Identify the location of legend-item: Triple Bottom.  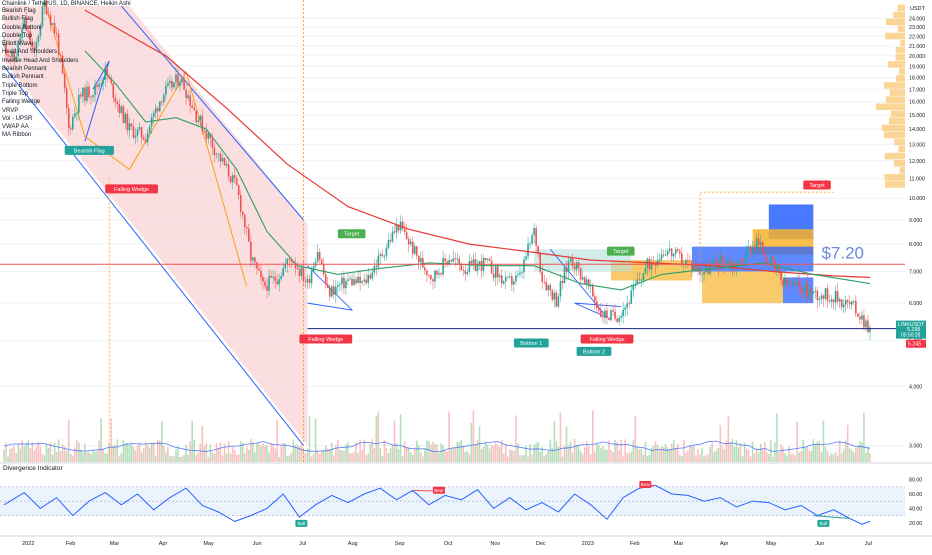
(20, 85).